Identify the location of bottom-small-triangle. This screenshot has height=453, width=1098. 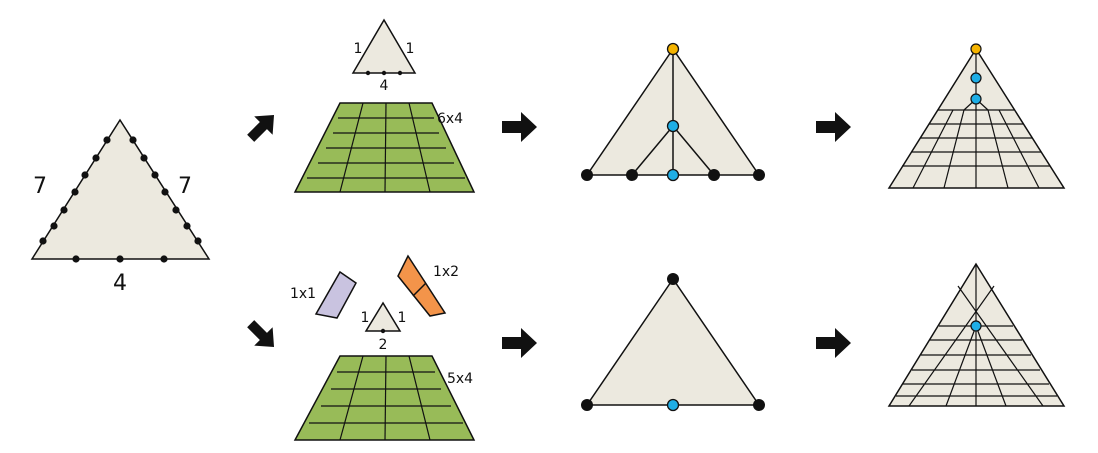
(383, 316).